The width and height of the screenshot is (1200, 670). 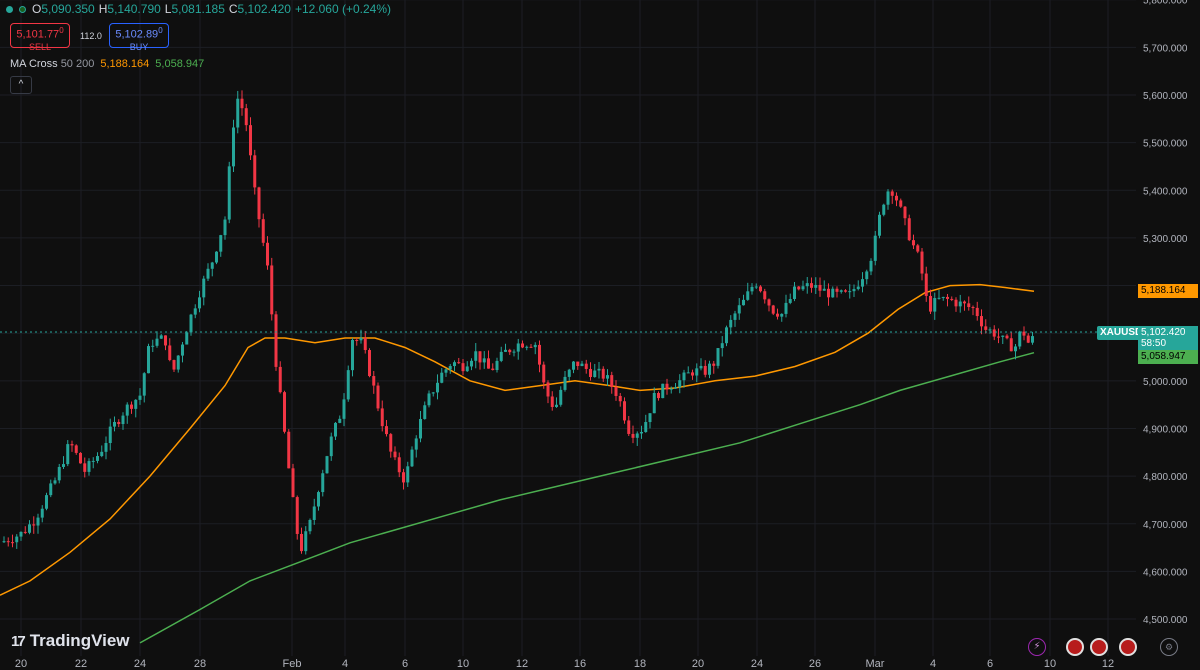 What do you see at coordinates (580, 664) in the screenshot?
I see `x-tick-label: 16` at bounding box center [580, 664].